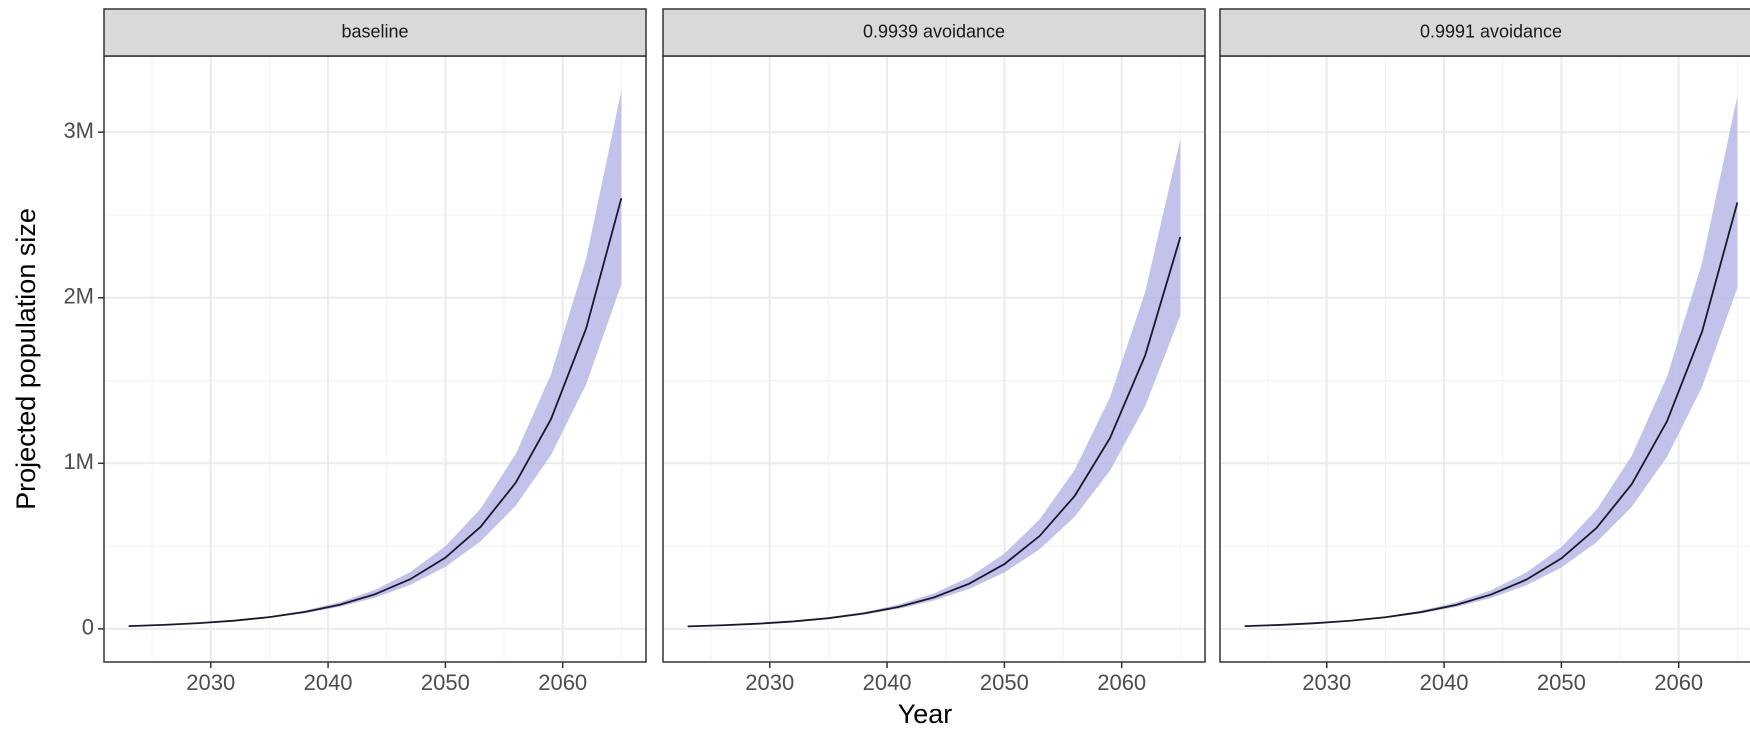 This screenshot has width=1750, height=734. I want to click on strip-label: baseline, so click(374, 31).